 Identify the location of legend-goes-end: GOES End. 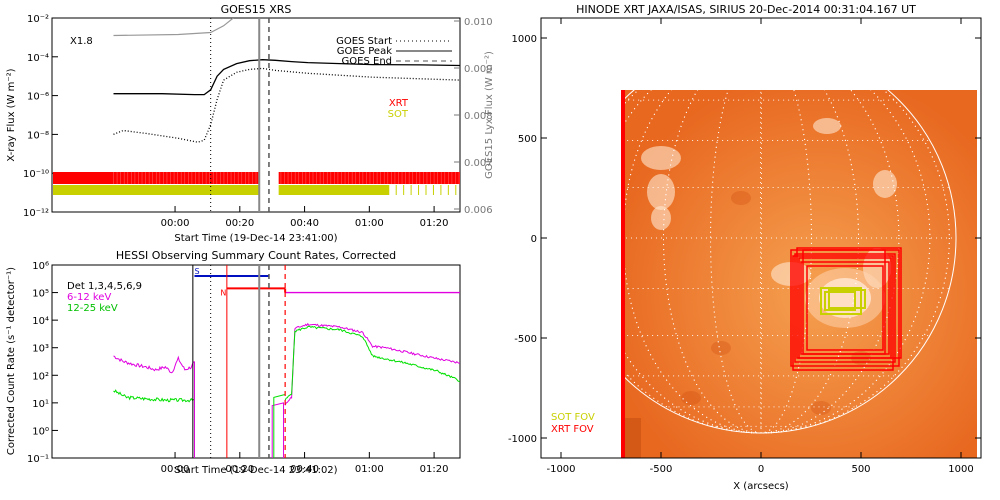
(367, 61).